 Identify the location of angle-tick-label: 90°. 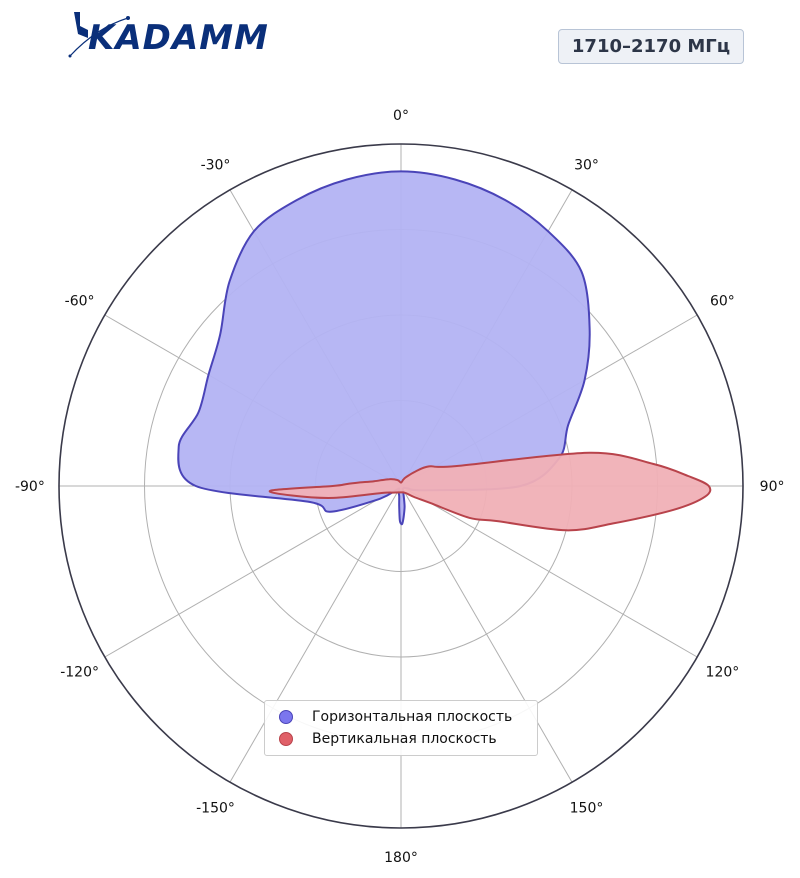
(772, 487).